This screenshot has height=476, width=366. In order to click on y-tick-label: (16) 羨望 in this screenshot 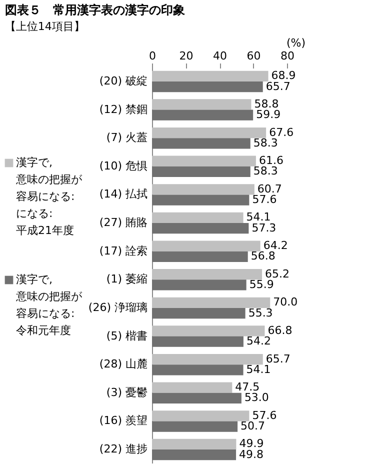, I will do `click(123, 421)`.